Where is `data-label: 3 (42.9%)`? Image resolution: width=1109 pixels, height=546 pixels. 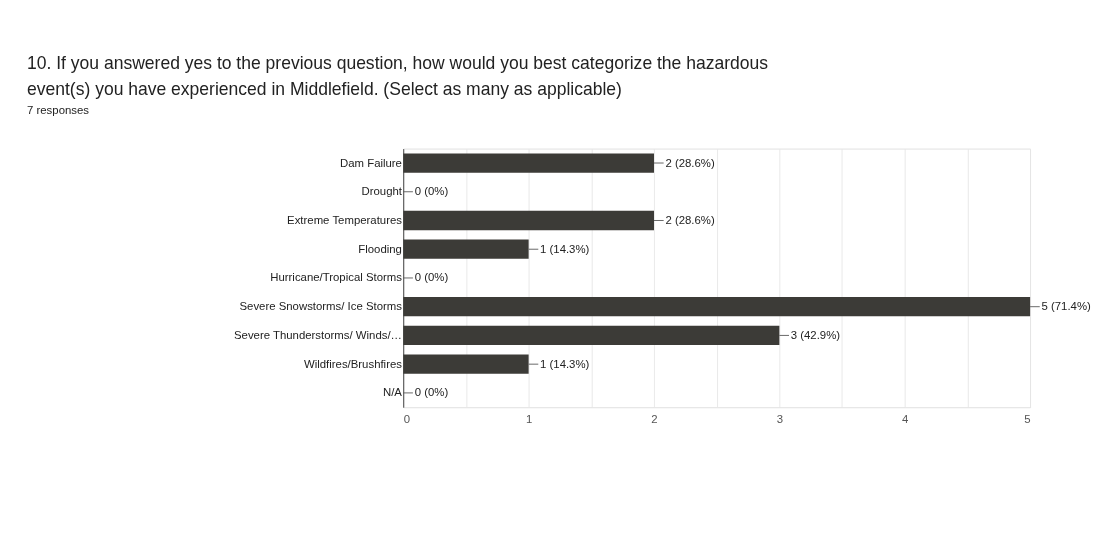 data-label: 3 (42.9%) is located at coordinates (815, 334).